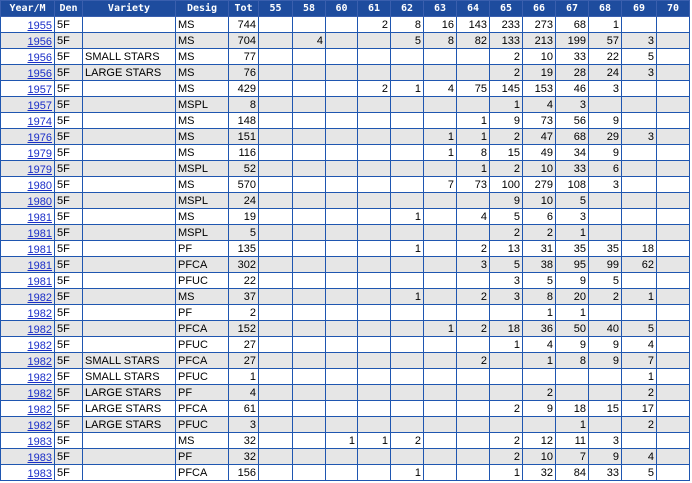  I want to click on table-row: 1982 5F MS 37 1 2 3 8 20 2 1, so click(345, 296).